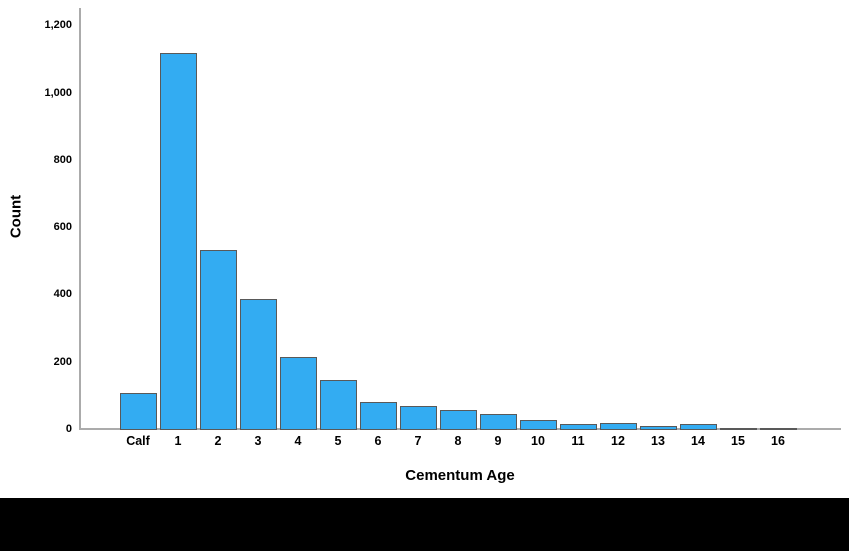 Image resolution: width=849 pixels, height=551 pixels. Describe the element at coordinates (778, 441) in the screenshot. I see `x-tick-label: 16` at that location.